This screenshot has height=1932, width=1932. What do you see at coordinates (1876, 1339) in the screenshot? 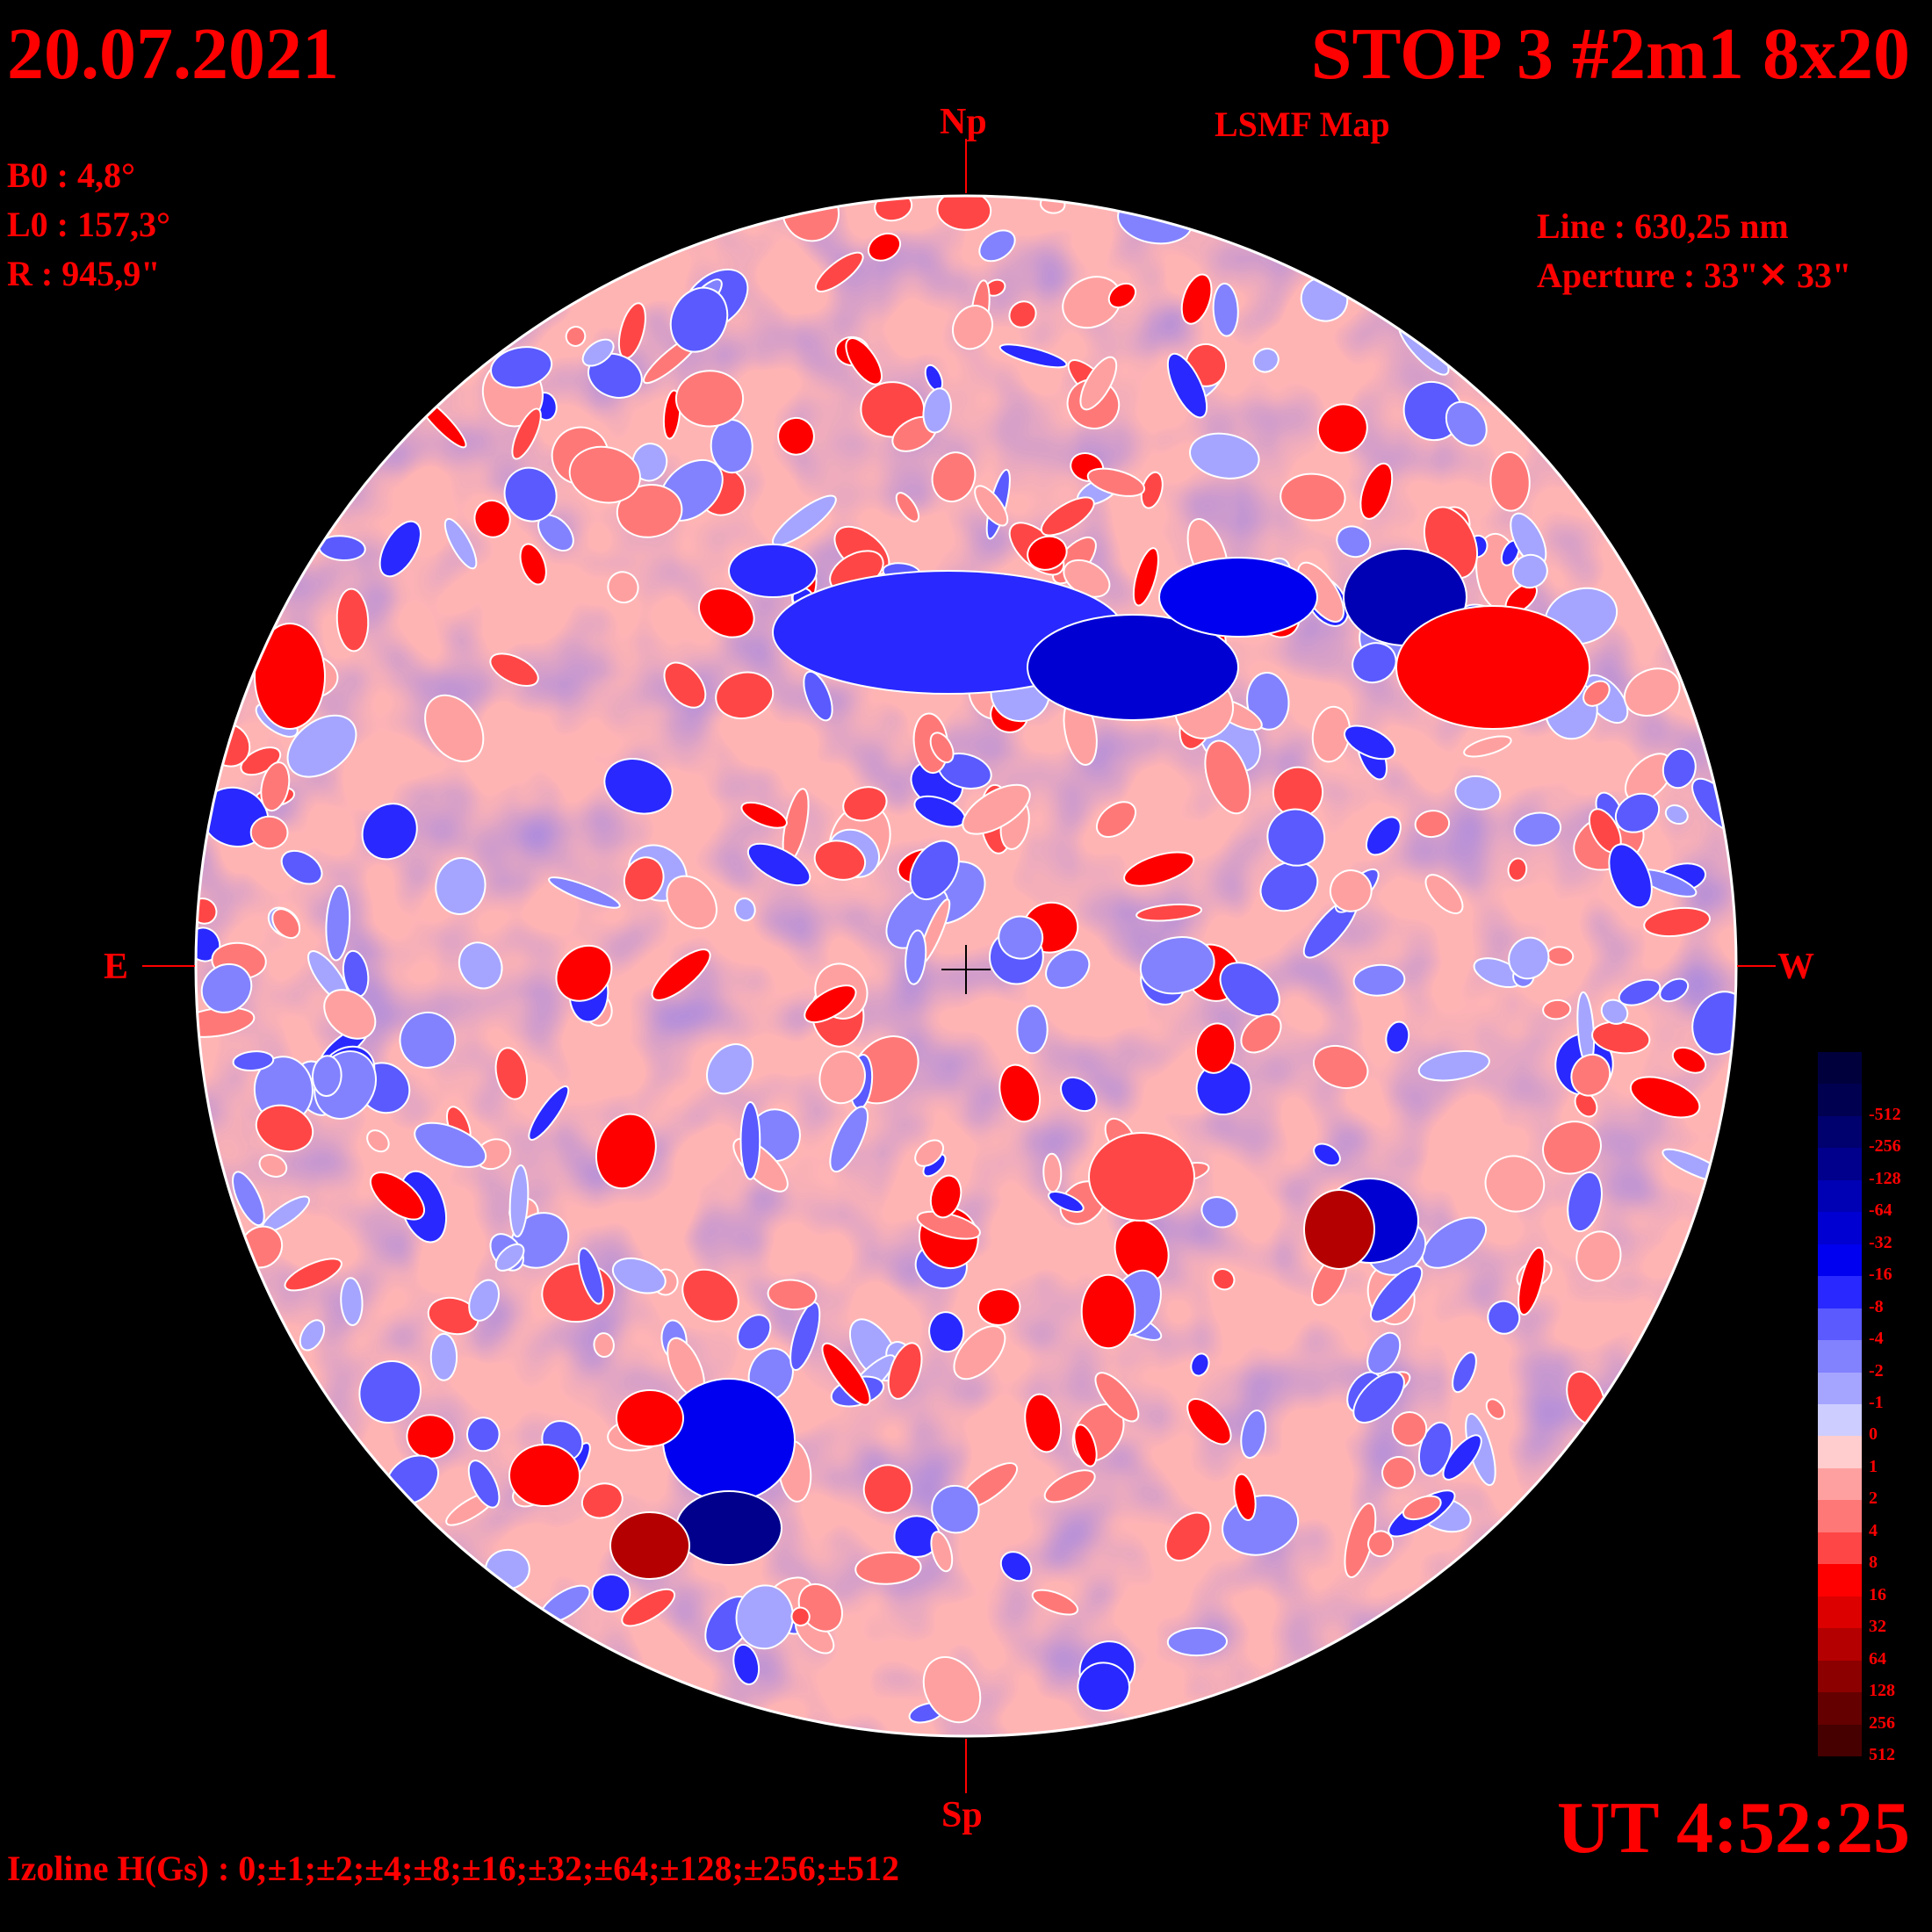
I see `colorbar-label: -4` at bounding box center [1876, 1339].